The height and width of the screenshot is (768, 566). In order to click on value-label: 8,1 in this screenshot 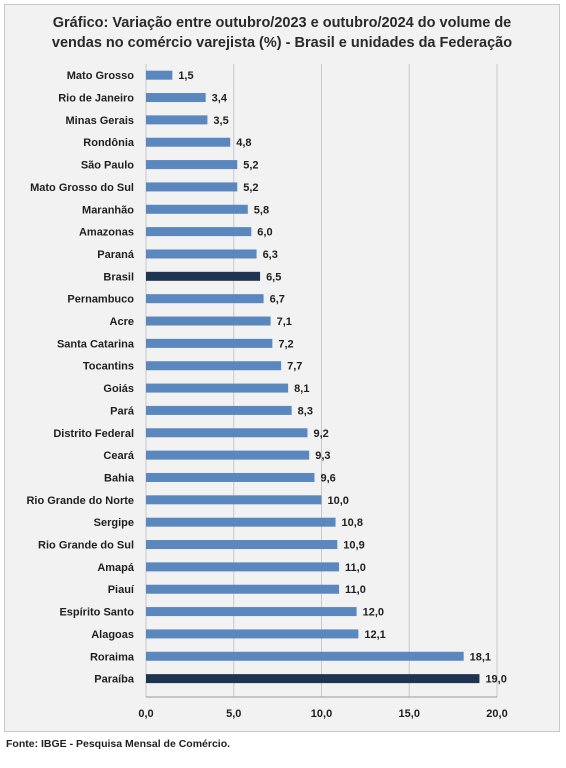, I will do `click(301, 389)`.